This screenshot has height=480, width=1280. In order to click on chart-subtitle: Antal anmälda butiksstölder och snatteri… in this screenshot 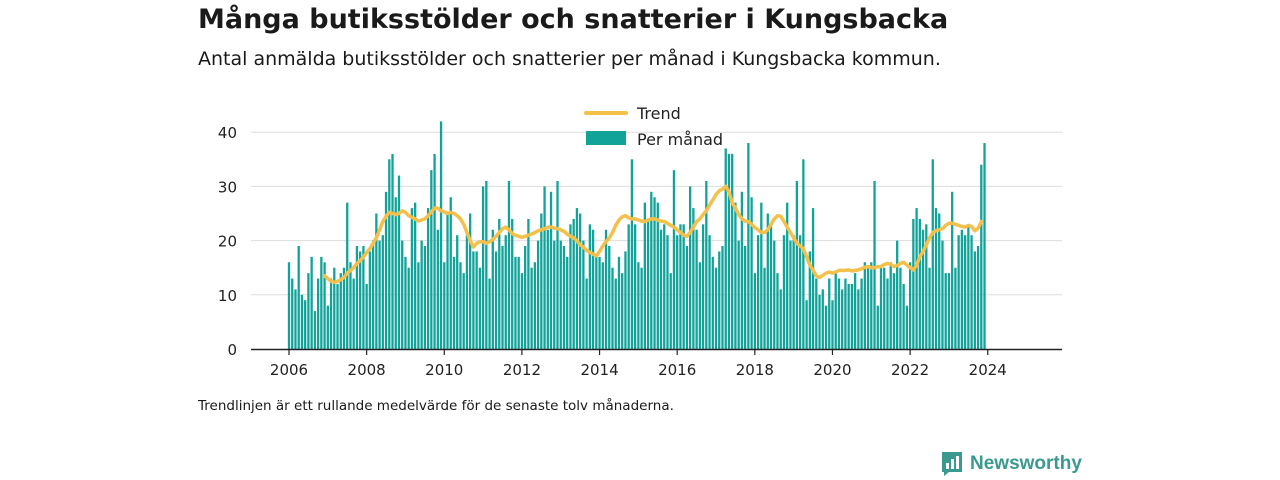, I will do `click(569, 59)`.